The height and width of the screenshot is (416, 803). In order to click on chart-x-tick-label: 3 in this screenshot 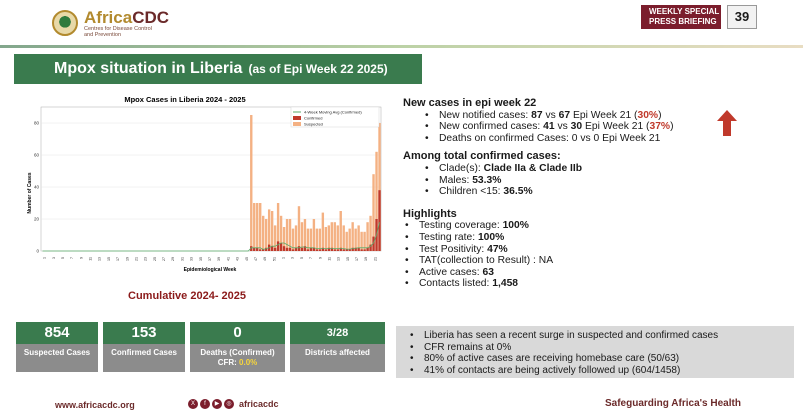, I will do `click(293, 258)`.